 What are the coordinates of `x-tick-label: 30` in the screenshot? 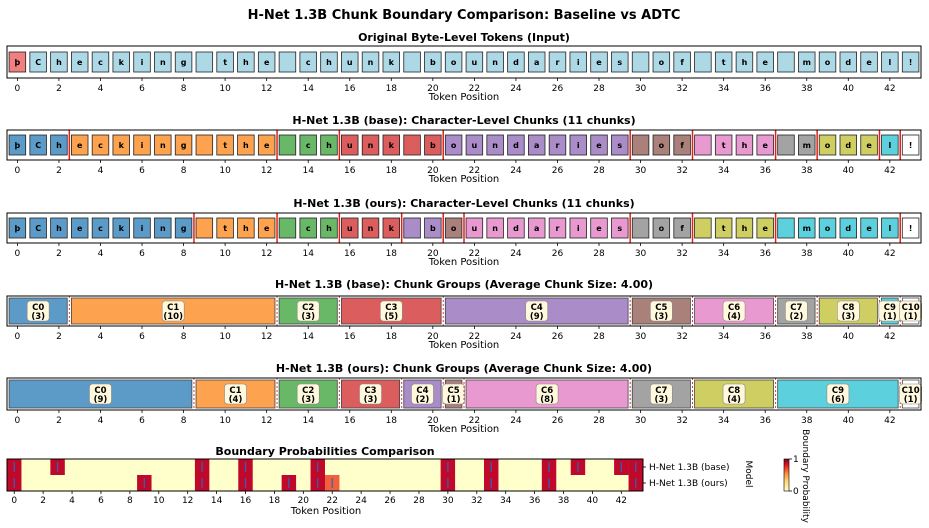 It's located at (641, 421).